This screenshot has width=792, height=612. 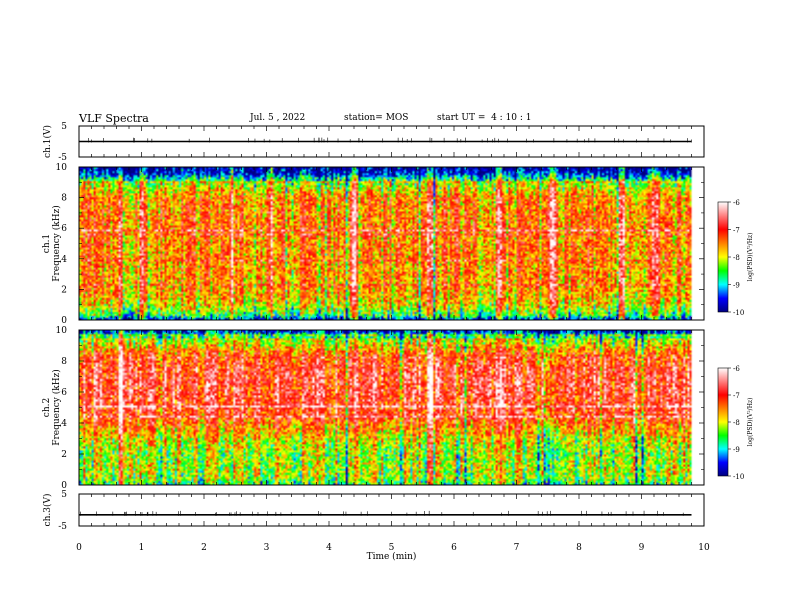 What do you see at coordinates (47, 141) in the screenshot?
I see `y-axis-label: ch.1(V)` at bounding box center [47, 141].